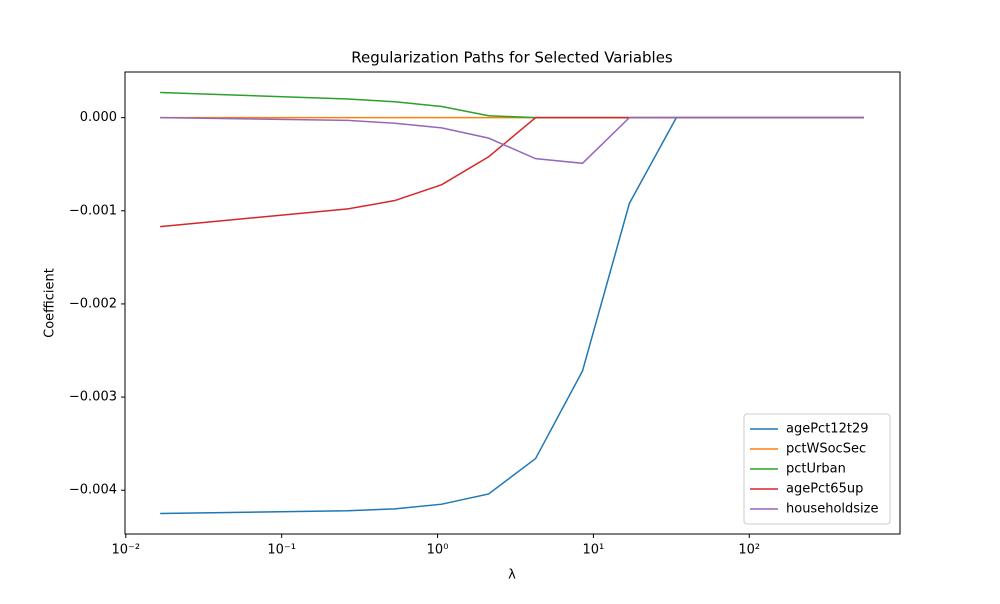 This screenshot has width=1000, height=604. What do you see at coordinates (93, 490) in the screenshot?
I see `y-tick-label: −0.004` at bounding box center [93, 490].